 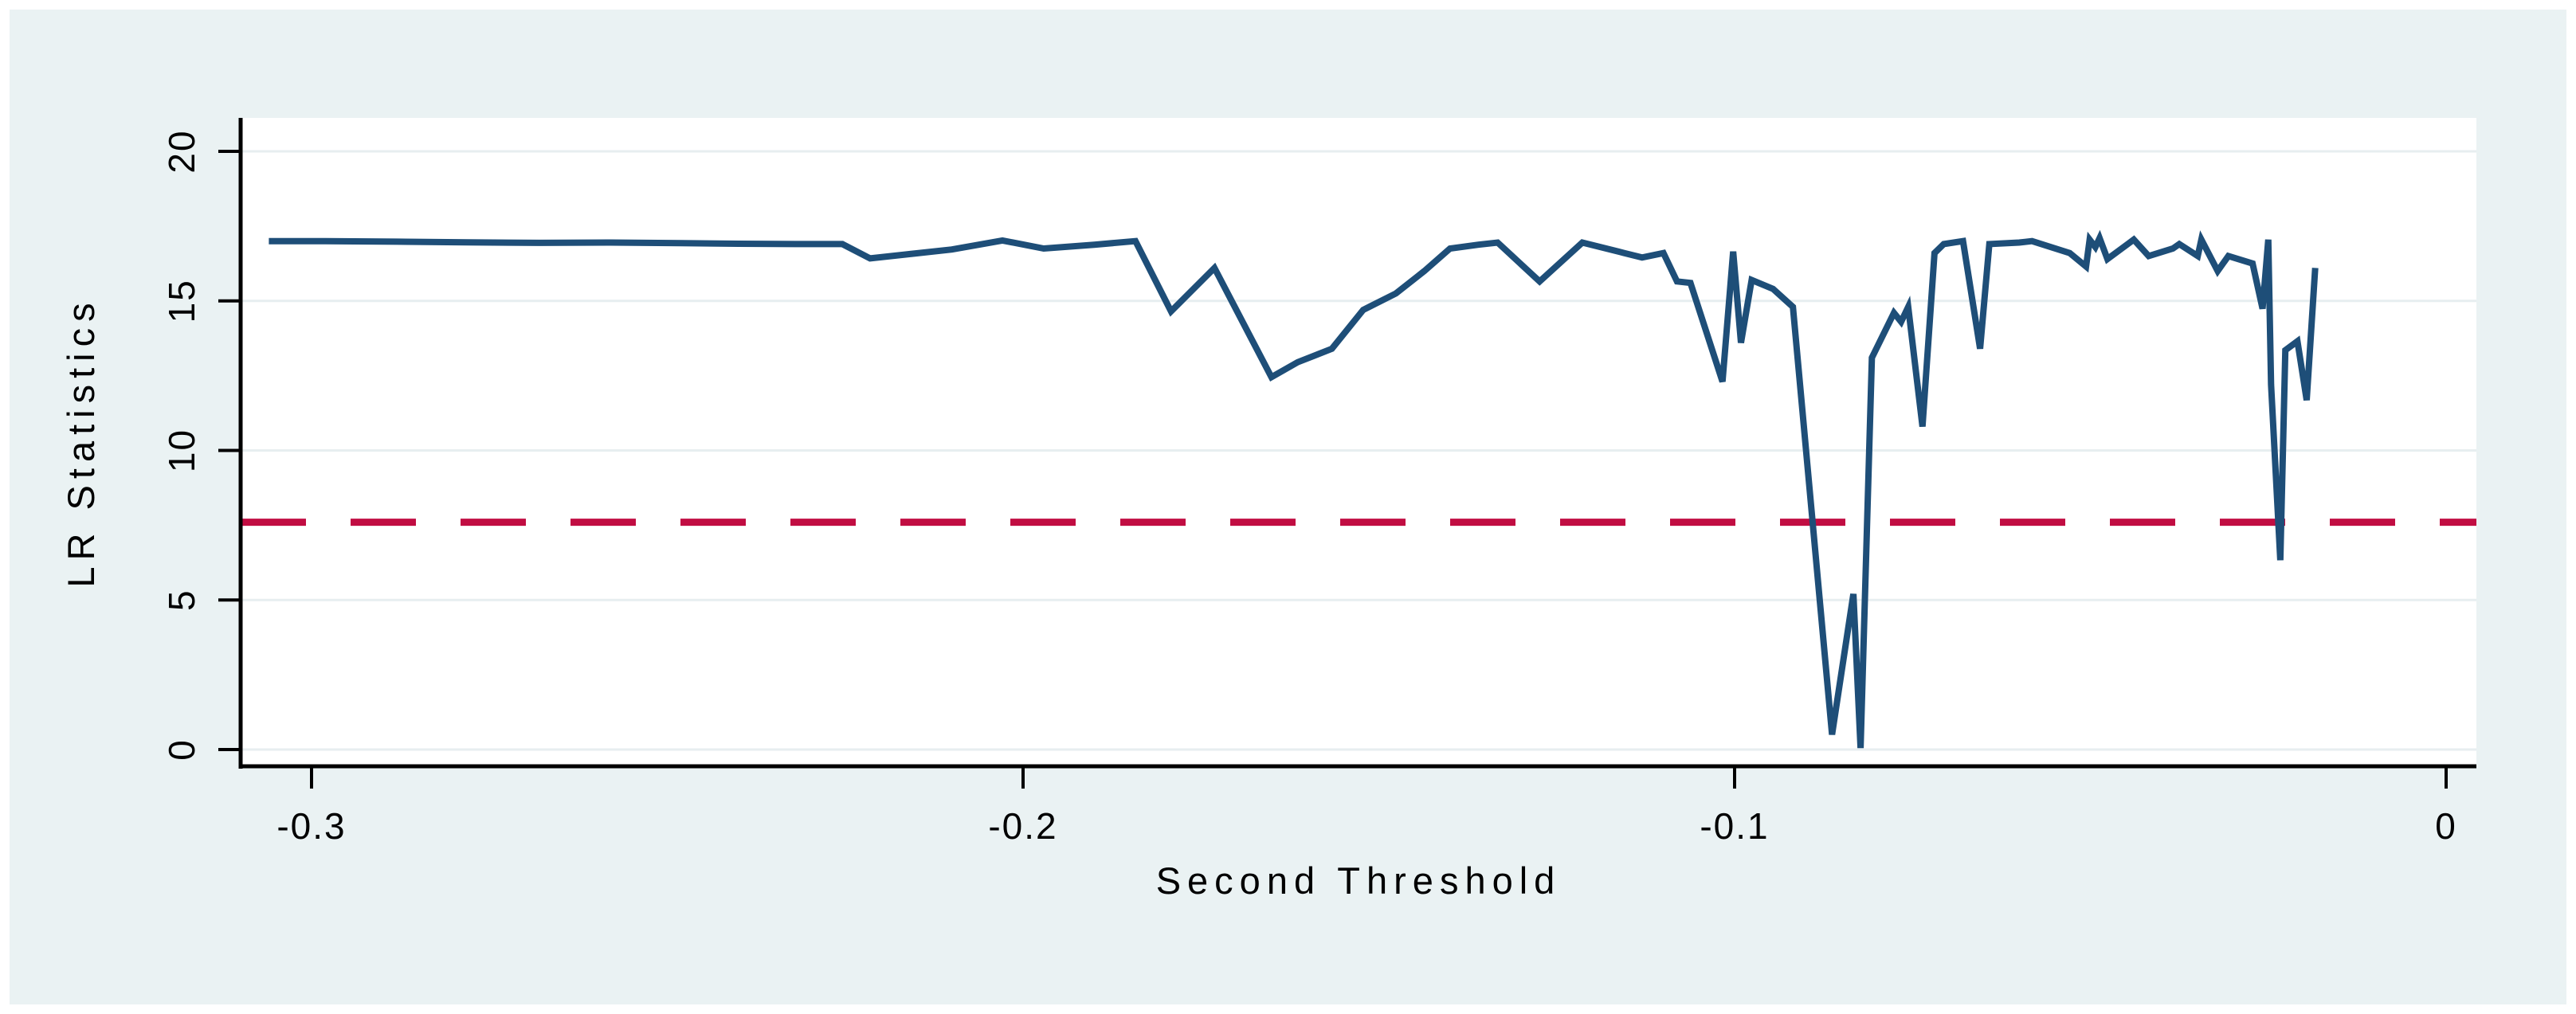 What do you see at coordinates (1734, 826) in the screenshot?
I see `x-tick-label--0.1: -0.1` at bounding box center [1734, 826].